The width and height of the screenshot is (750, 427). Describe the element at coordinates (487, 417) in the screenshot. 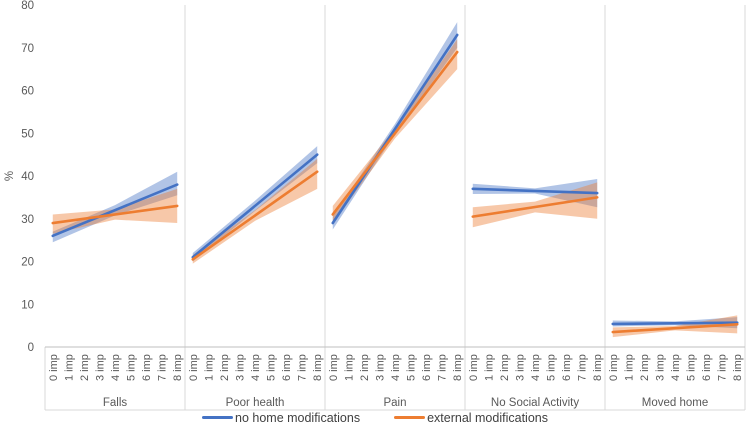

I see `legend-label: external modifications` at that location.